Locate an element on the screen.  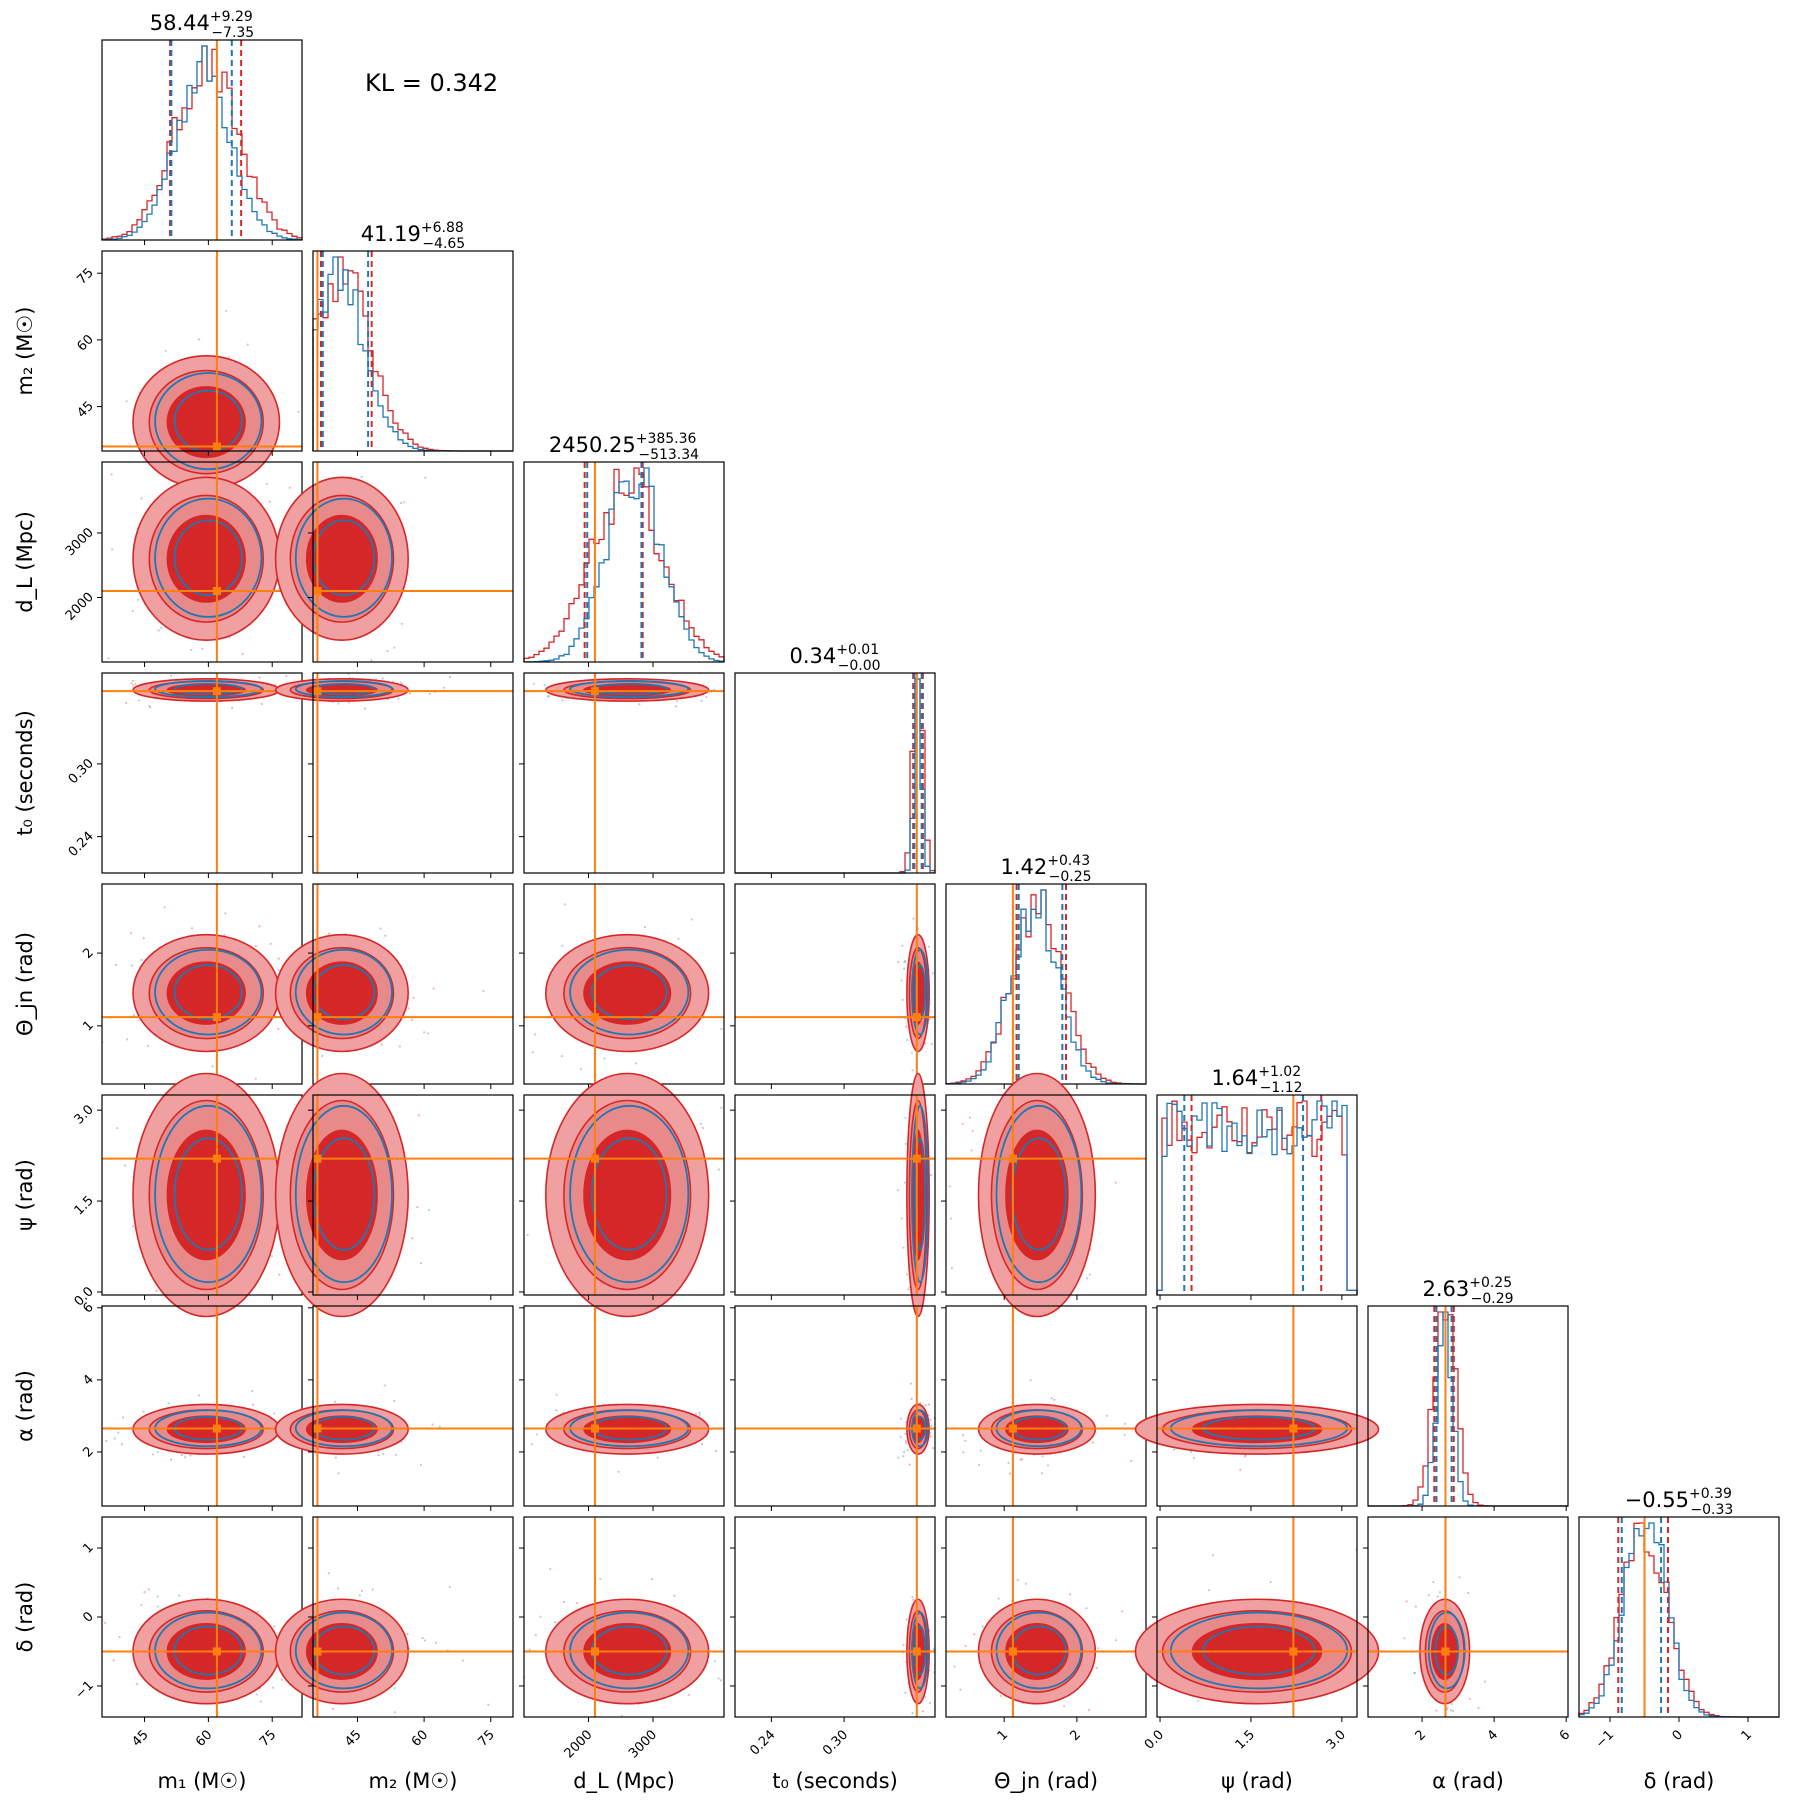
histogram-red-dl is located at coordinates (624, 564).